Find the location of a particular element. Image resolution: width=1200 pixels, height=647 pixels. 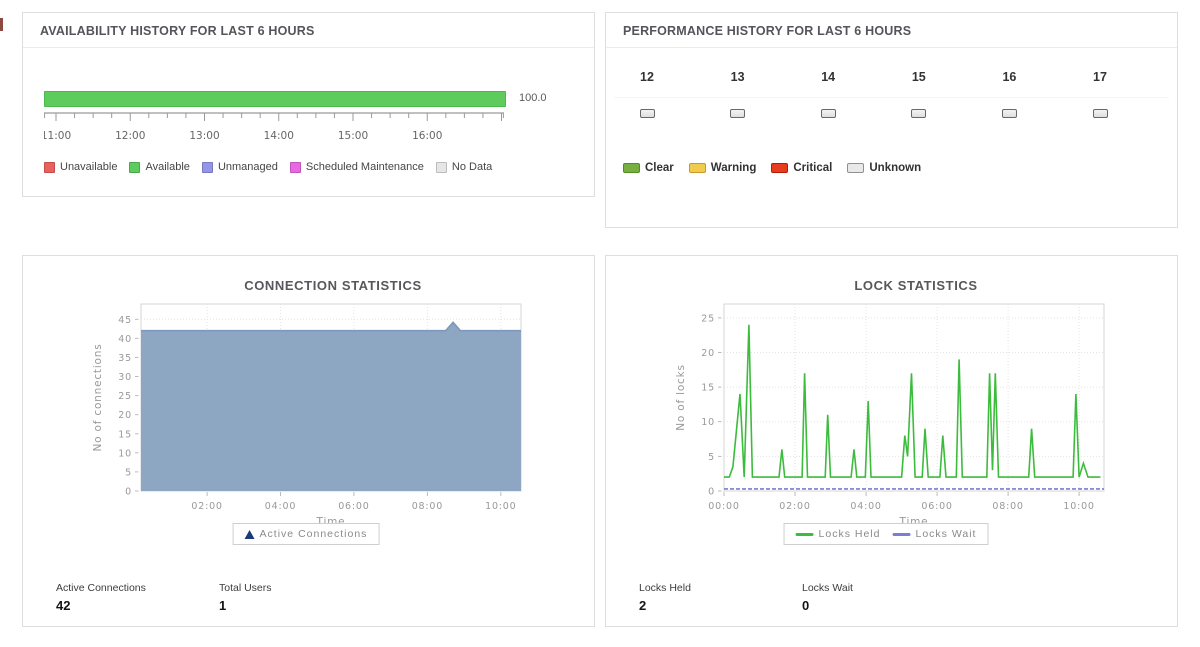

svg-text: 08:00 is located at coordinates (1007, 506).